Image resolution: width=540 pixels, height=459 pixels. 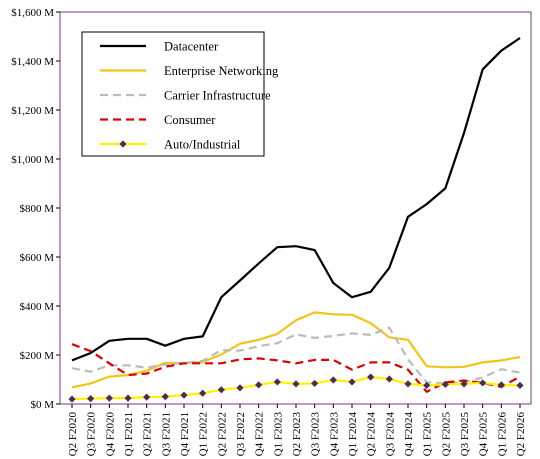 I want to click on x-tick-label: Q1 F2021, so click(x=129, y=434).